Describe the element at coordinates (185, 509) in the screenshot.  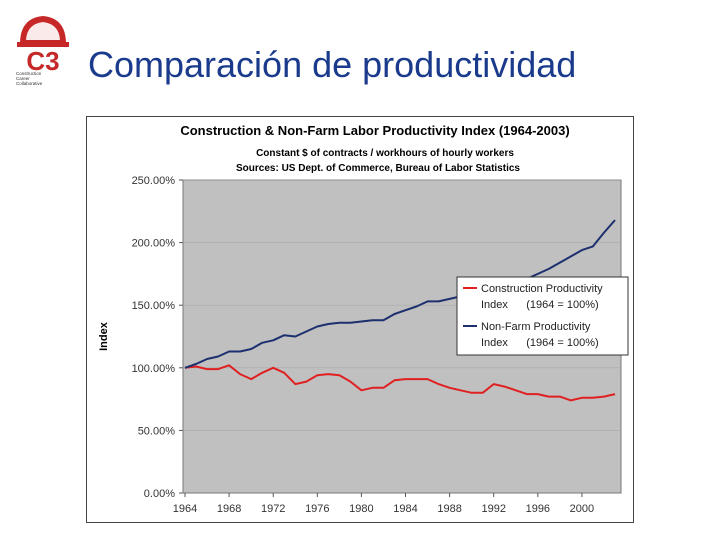
I see `x-tick-label: 1964` at that location.